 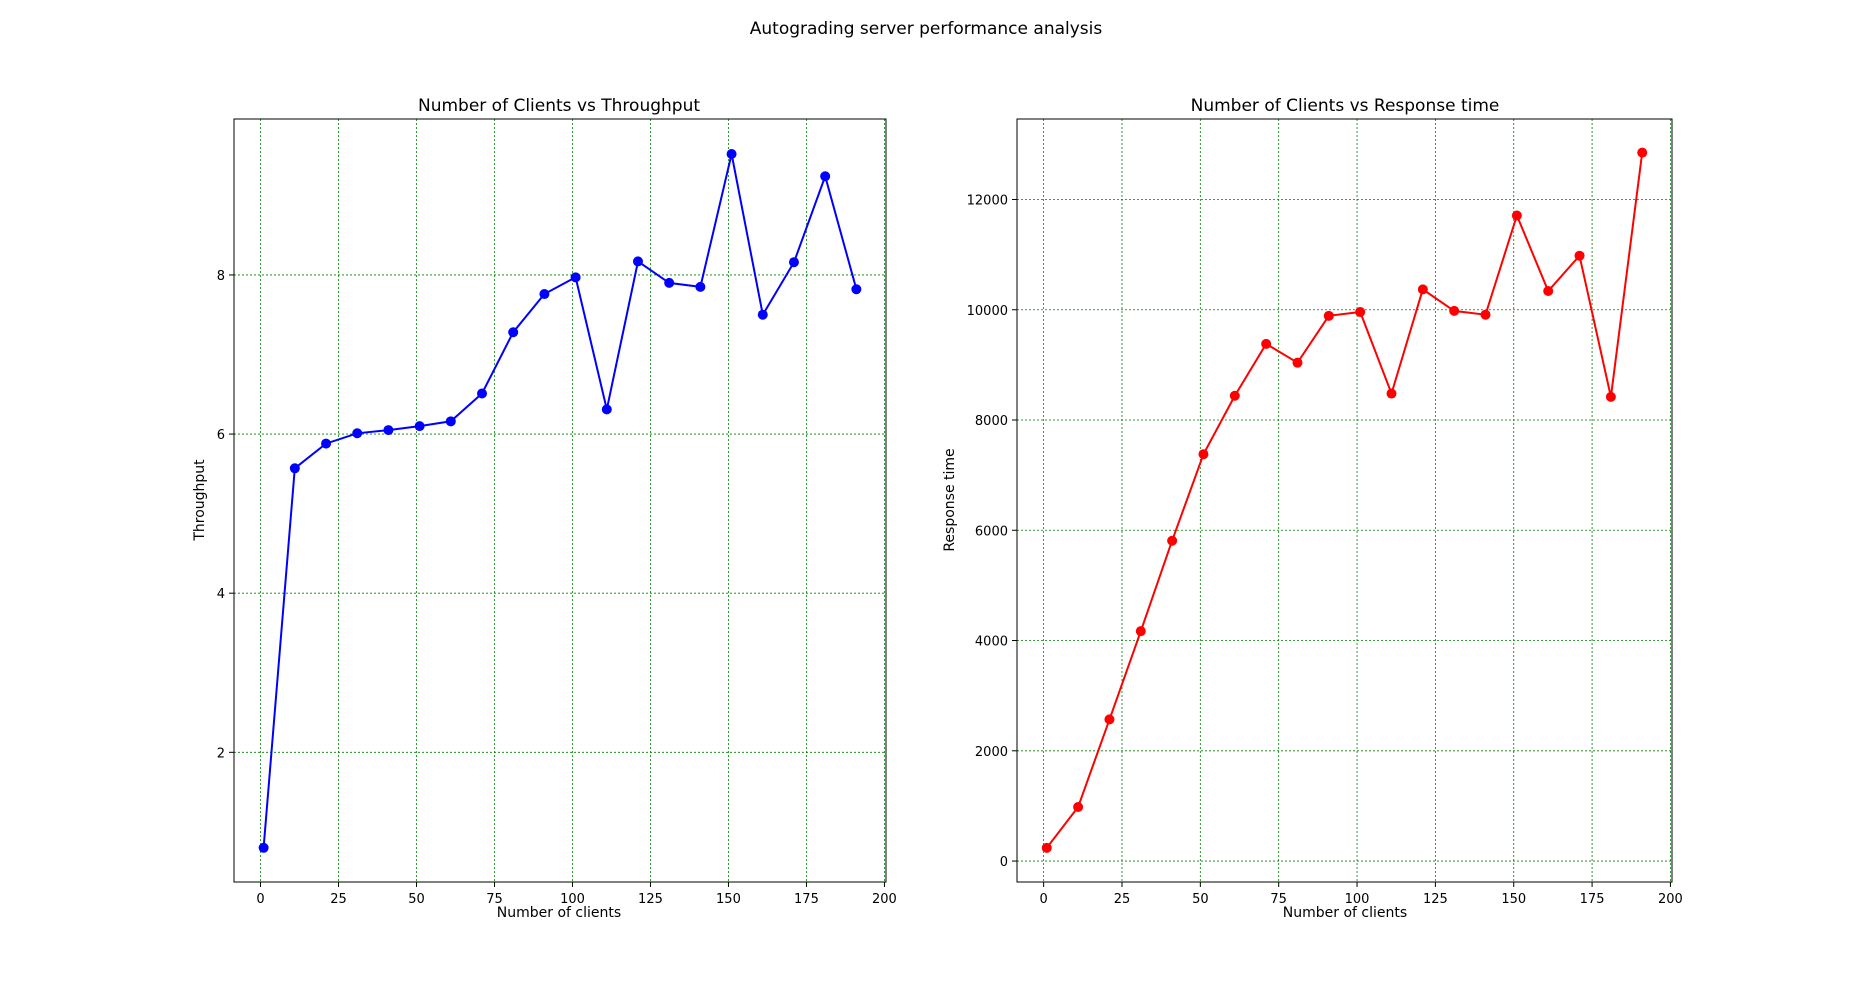 What do you see at coordinates (991, 752) in the screenshot?
I see `y-tick-label: 2000` at bounding box center [991, 752].